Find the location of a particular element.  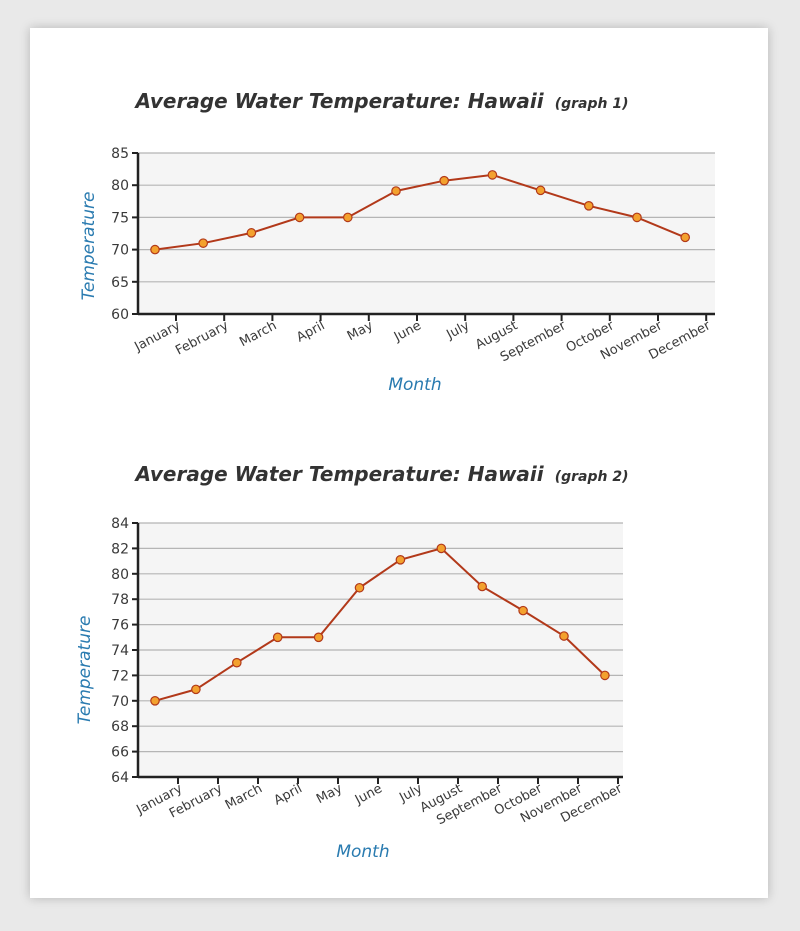

plot-area is located at coordinates (426, 233).